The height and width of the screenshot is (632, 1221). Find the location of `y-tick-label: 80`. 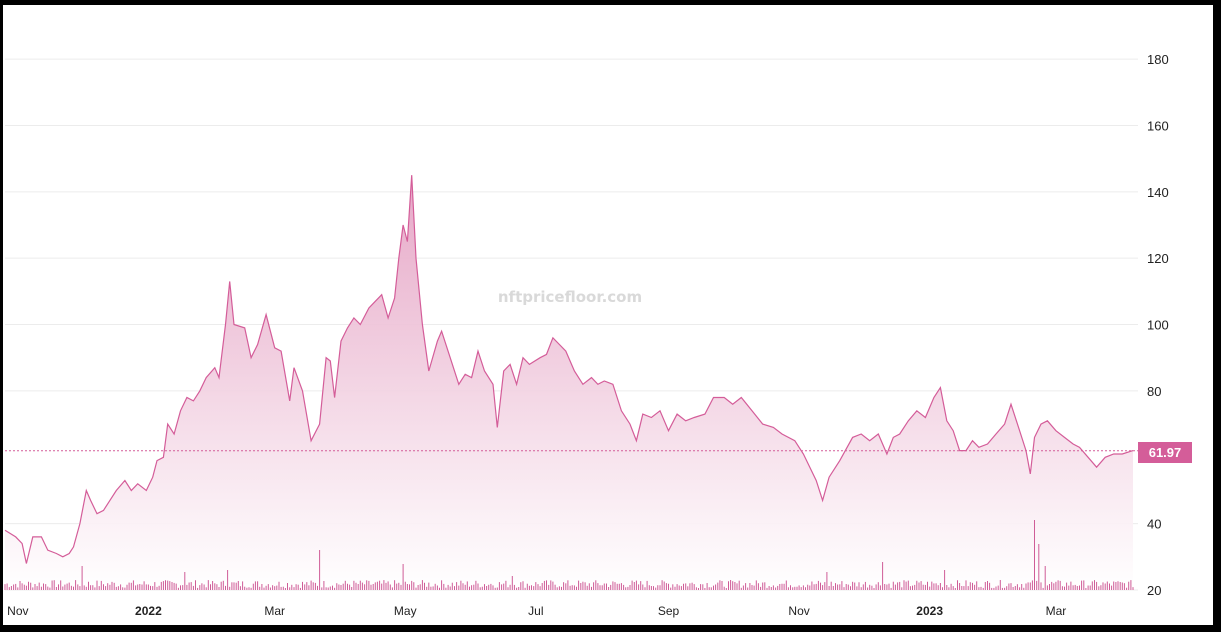

y-tick-label: 80 is located at coordinates (1154, 391).